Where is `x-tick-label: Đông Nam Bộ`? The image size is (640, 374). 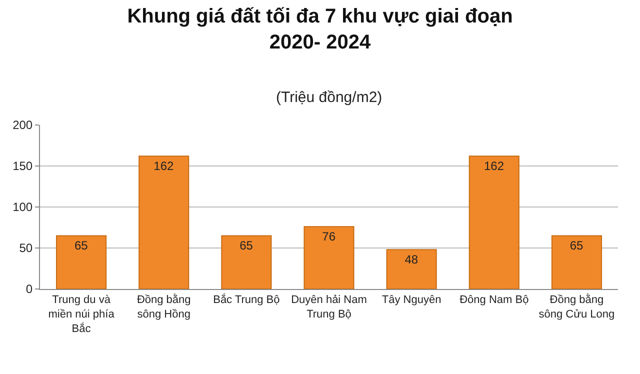
x-tick-label: Đông Nam Bộ is located at coordinates (494, 300).